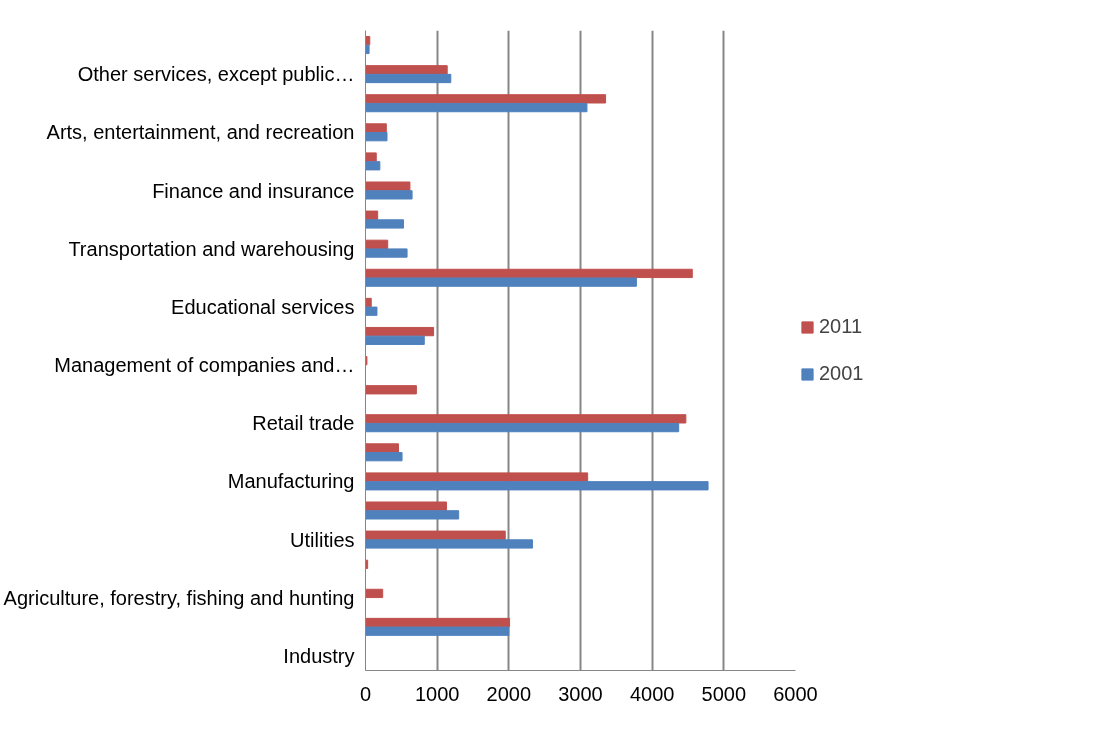 This screenshot has height=756, width=1103. What do you see at coordinates (724, 693) in the screenshot?
I see `x-tick-label: 5000` at bounding box center [724, 693].